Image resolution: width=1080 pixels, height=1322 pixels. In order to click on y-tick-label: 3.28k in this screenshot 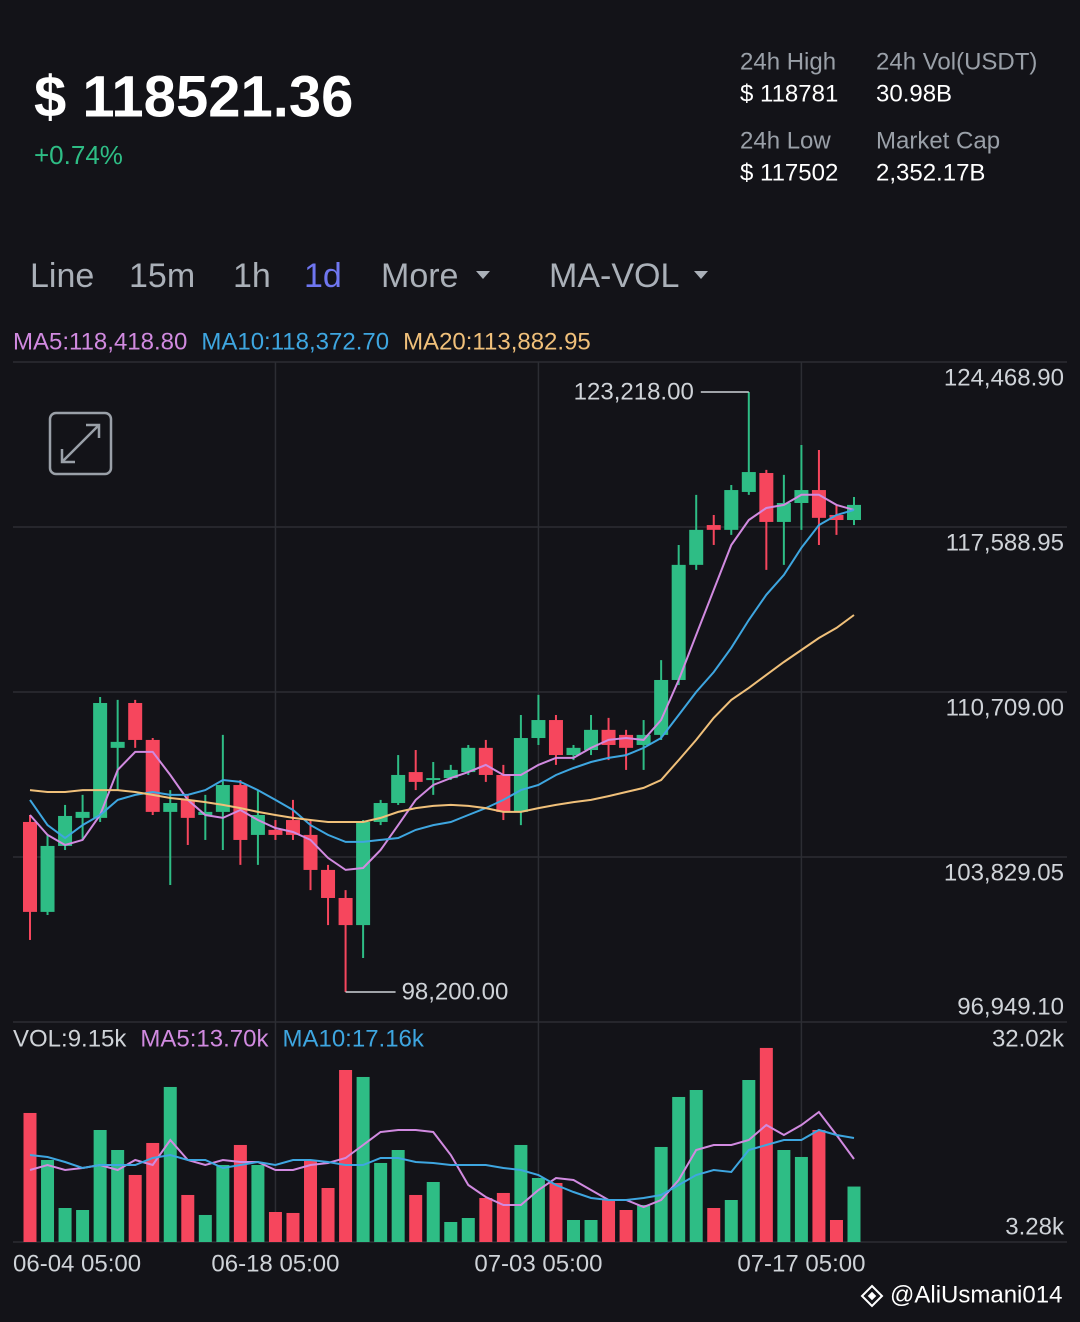, I will do `click(1035, 1226)`.